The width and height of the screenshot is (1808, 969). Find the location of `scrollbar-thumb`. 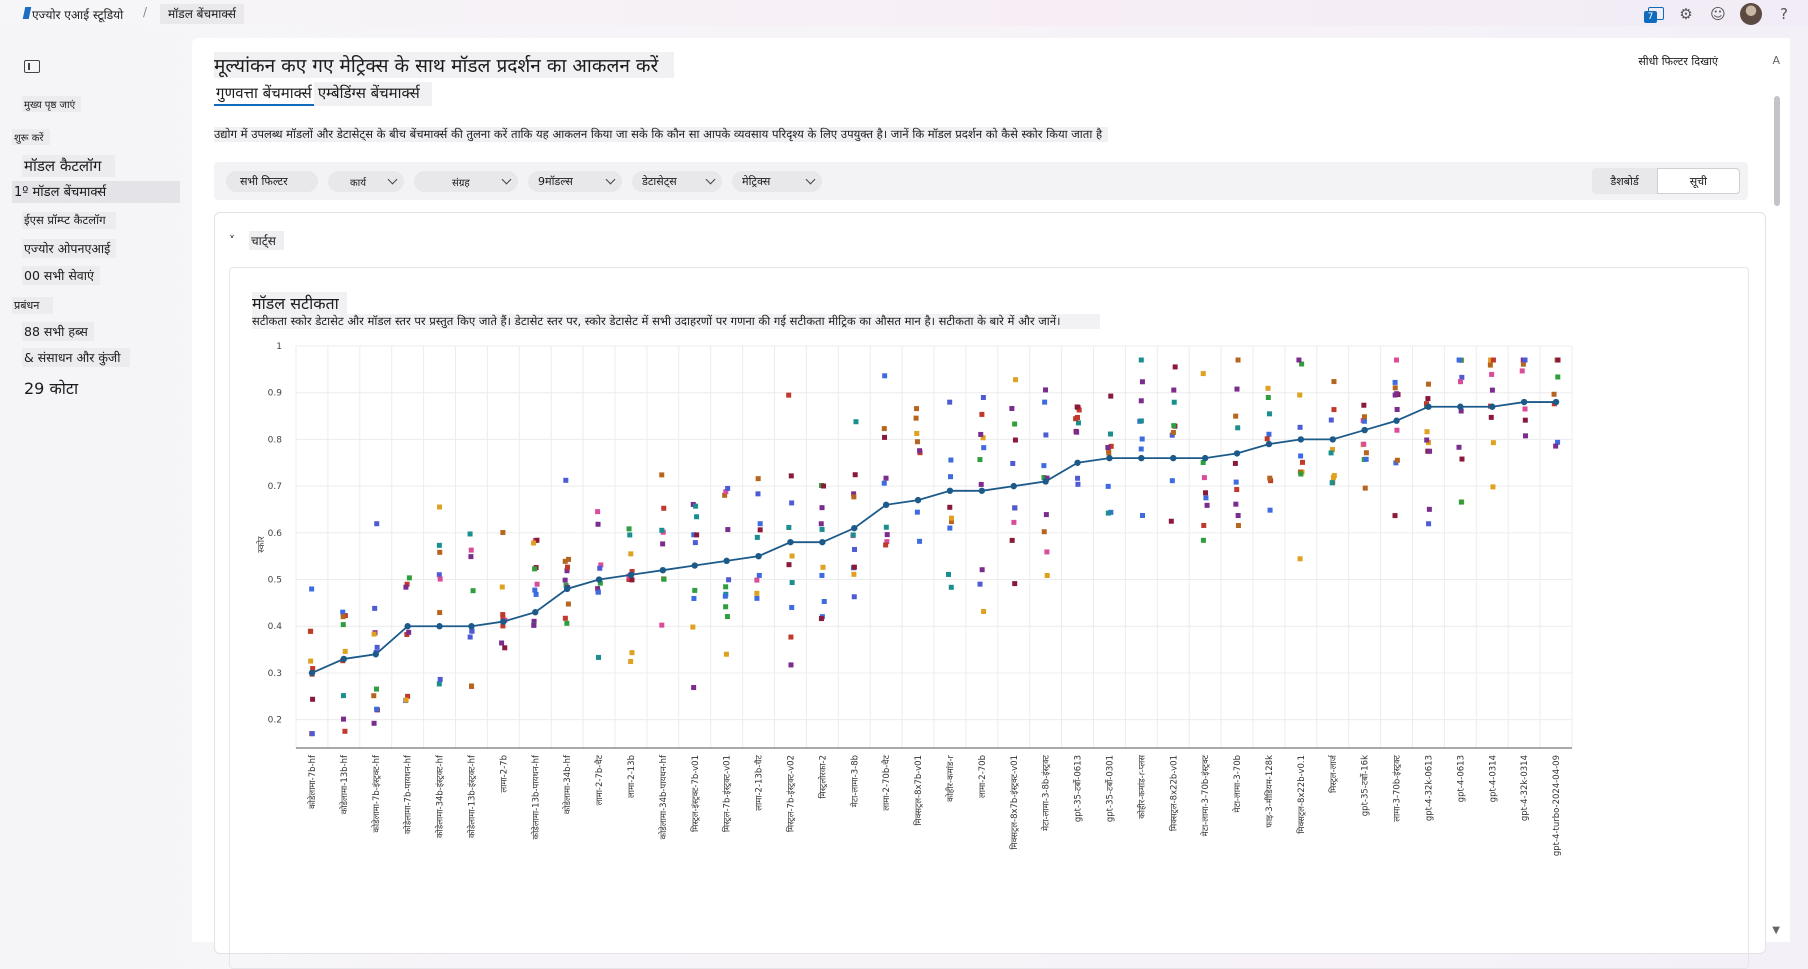

scrollbar-thumb is located at coordinates (1777, 151).